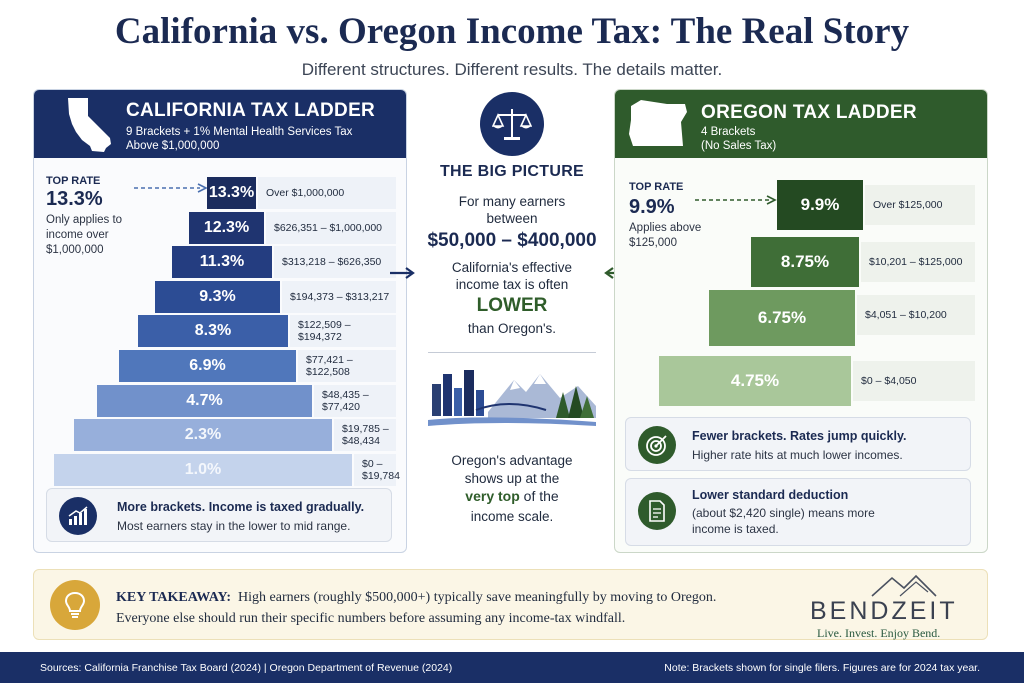 Image resolution: width=1024 pixels, height=683 pixels. What do you see at coordinates (347, 366) in the screenshot?
I see `ca-bracket-range: $77,421 – $122,508` at bounding box center [347, 366].